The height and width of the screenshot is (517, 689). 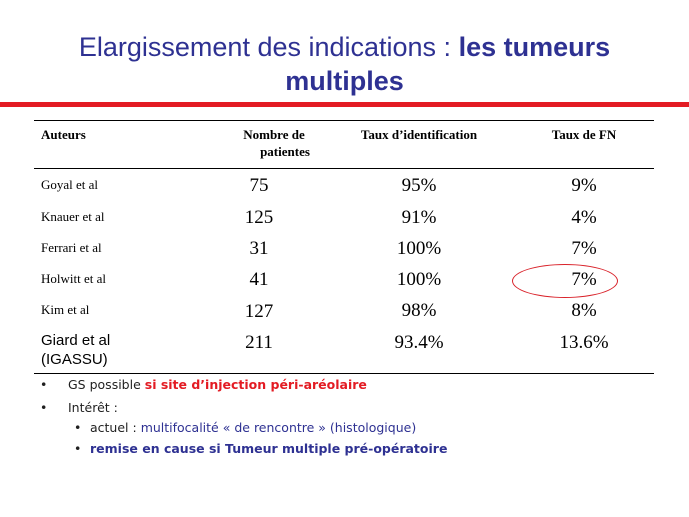 I want to click on bullet-highlight: si site d’injection péri-aréolaire, so click(x=255, y=384).